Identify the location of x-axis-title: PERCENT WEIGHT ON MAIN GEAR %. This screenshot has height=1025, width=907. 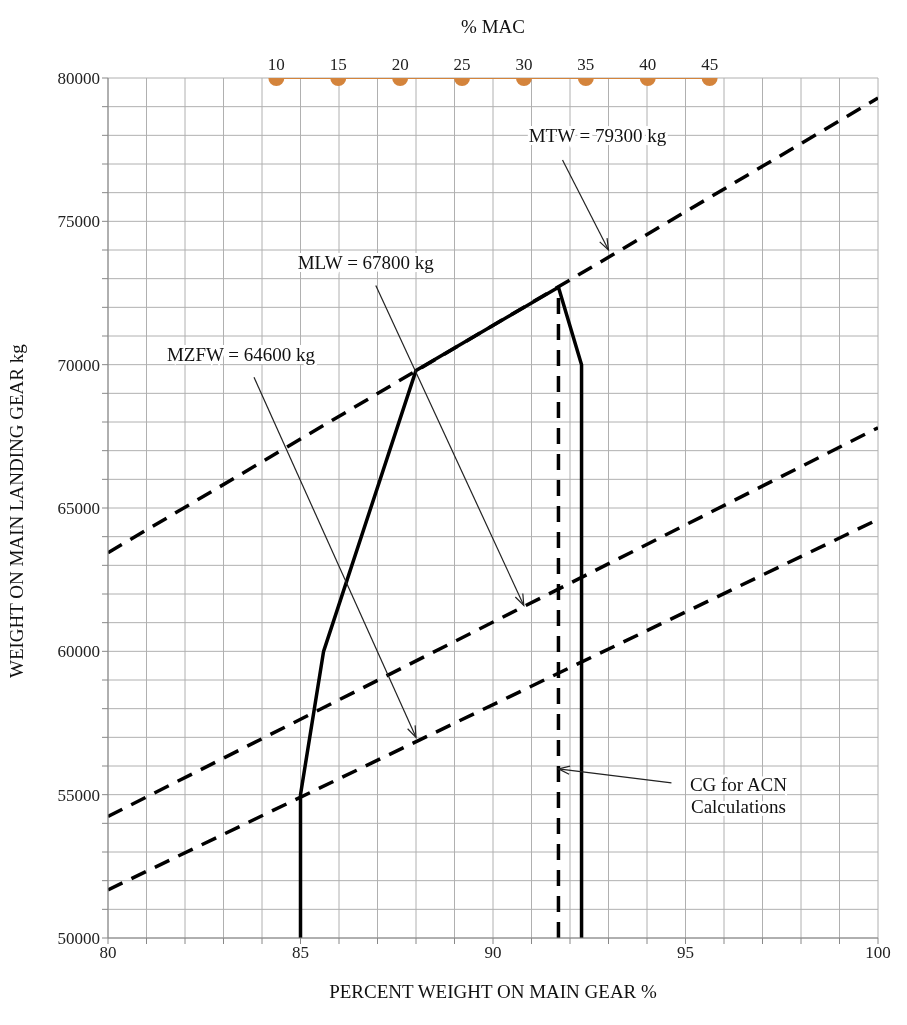
(493, 991).